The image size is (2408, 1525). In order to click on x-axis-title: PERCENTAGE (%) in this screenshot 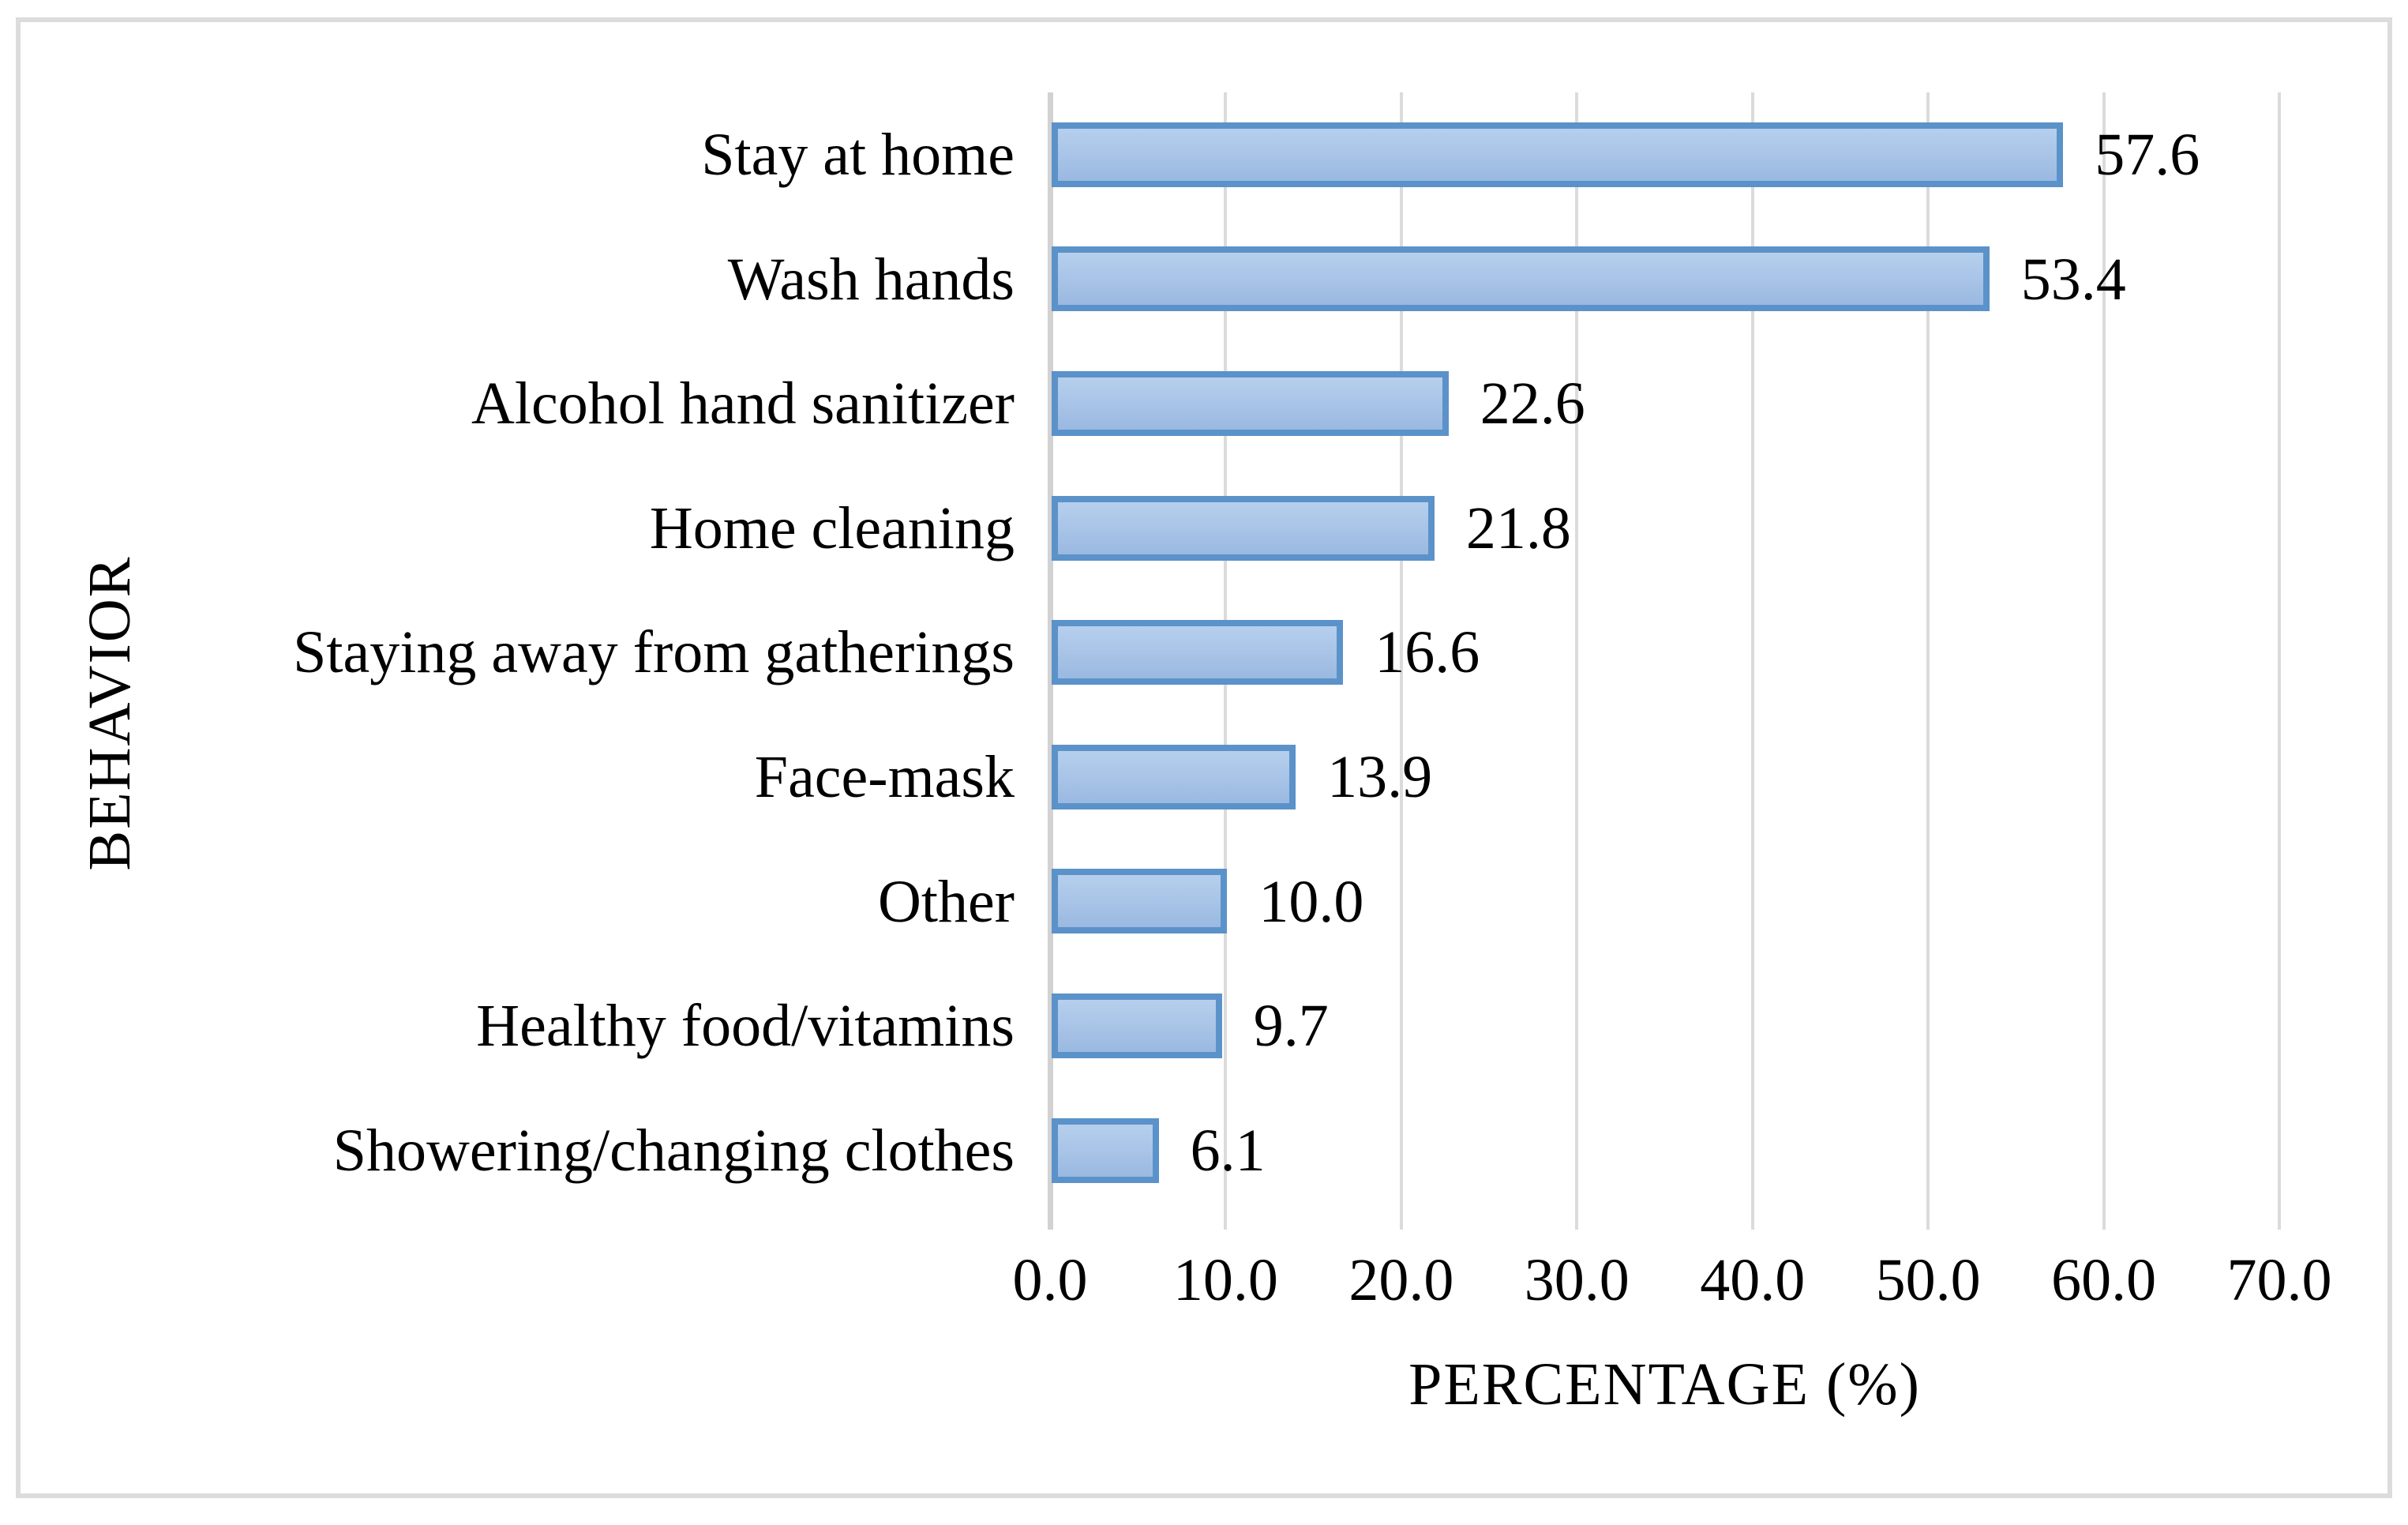, I will do `click(1664, 1385)`.